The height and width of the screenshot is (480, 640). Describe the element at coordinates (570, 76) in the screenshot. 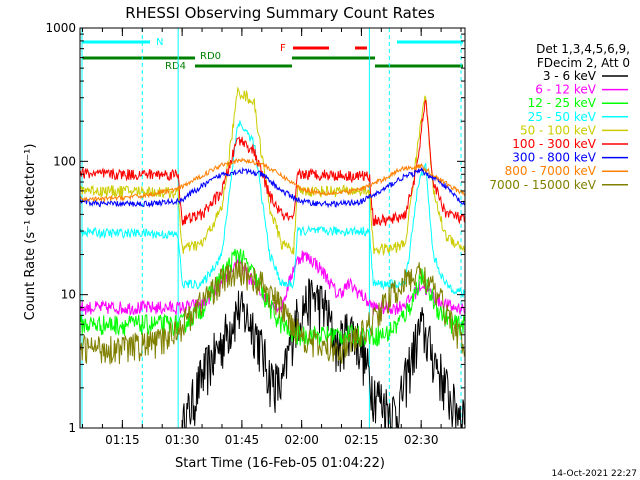

I see `legend-label: 3 - 6 keV` at that location.